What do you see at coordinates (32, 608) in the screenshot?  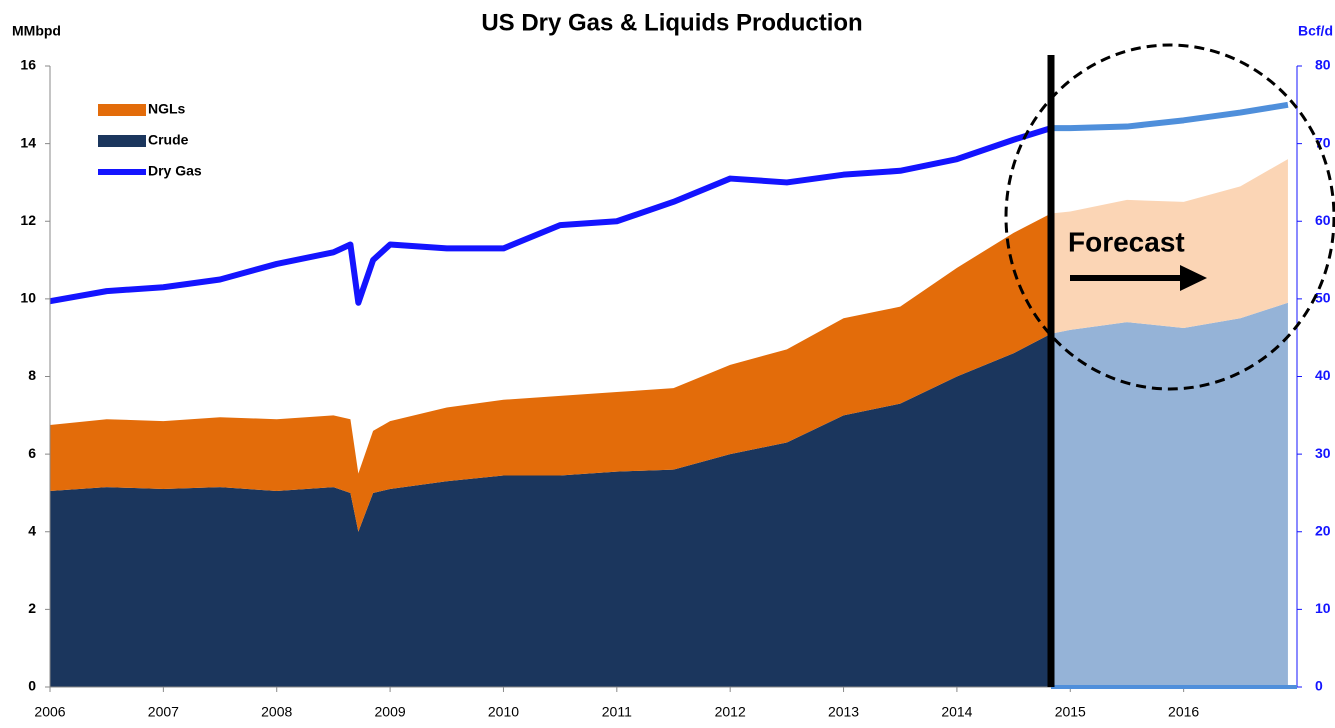 I see `y-tick-label: 2` at bounding box center [32, 608].